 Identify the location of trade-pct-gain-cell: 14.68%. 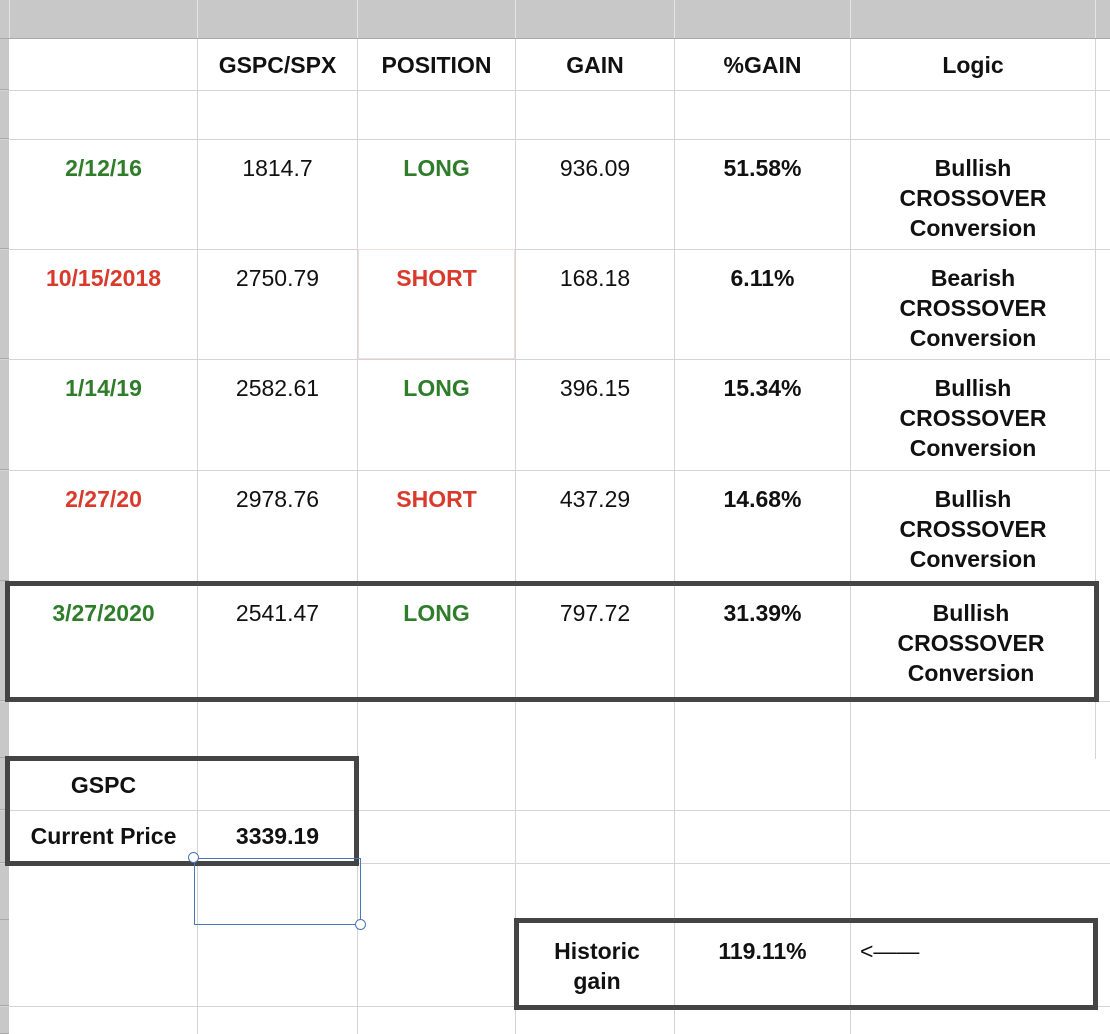
(762, 499).